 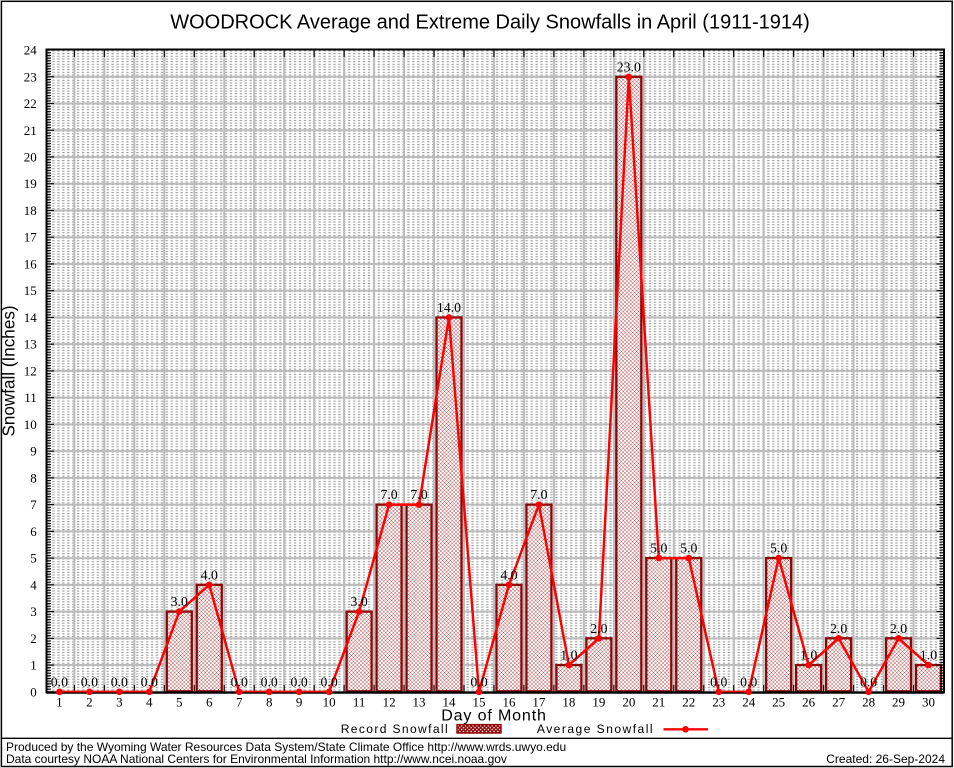 What do you see at coordinates (395, 729) in the screenshot?
I see `svg-text: Record Snowfall` at bounding box center [395, 729].